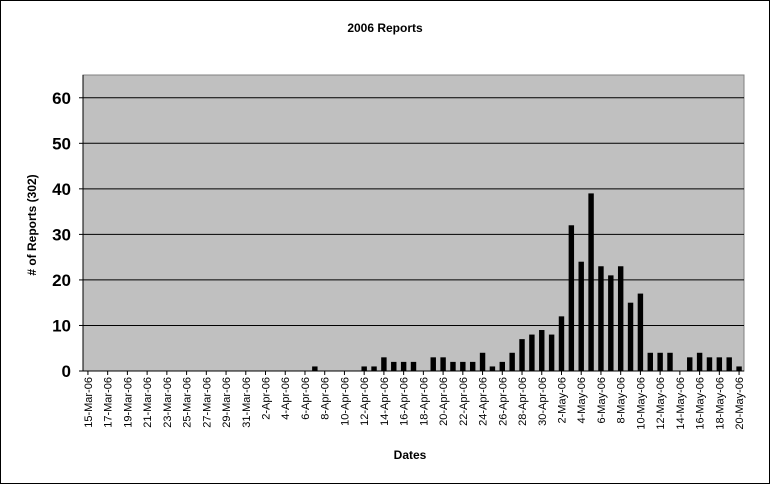 The image size is (770, 488). Describe the element at coordinates (61, 98) in the screenshot. I see `y-tick-label: 60` at that location.